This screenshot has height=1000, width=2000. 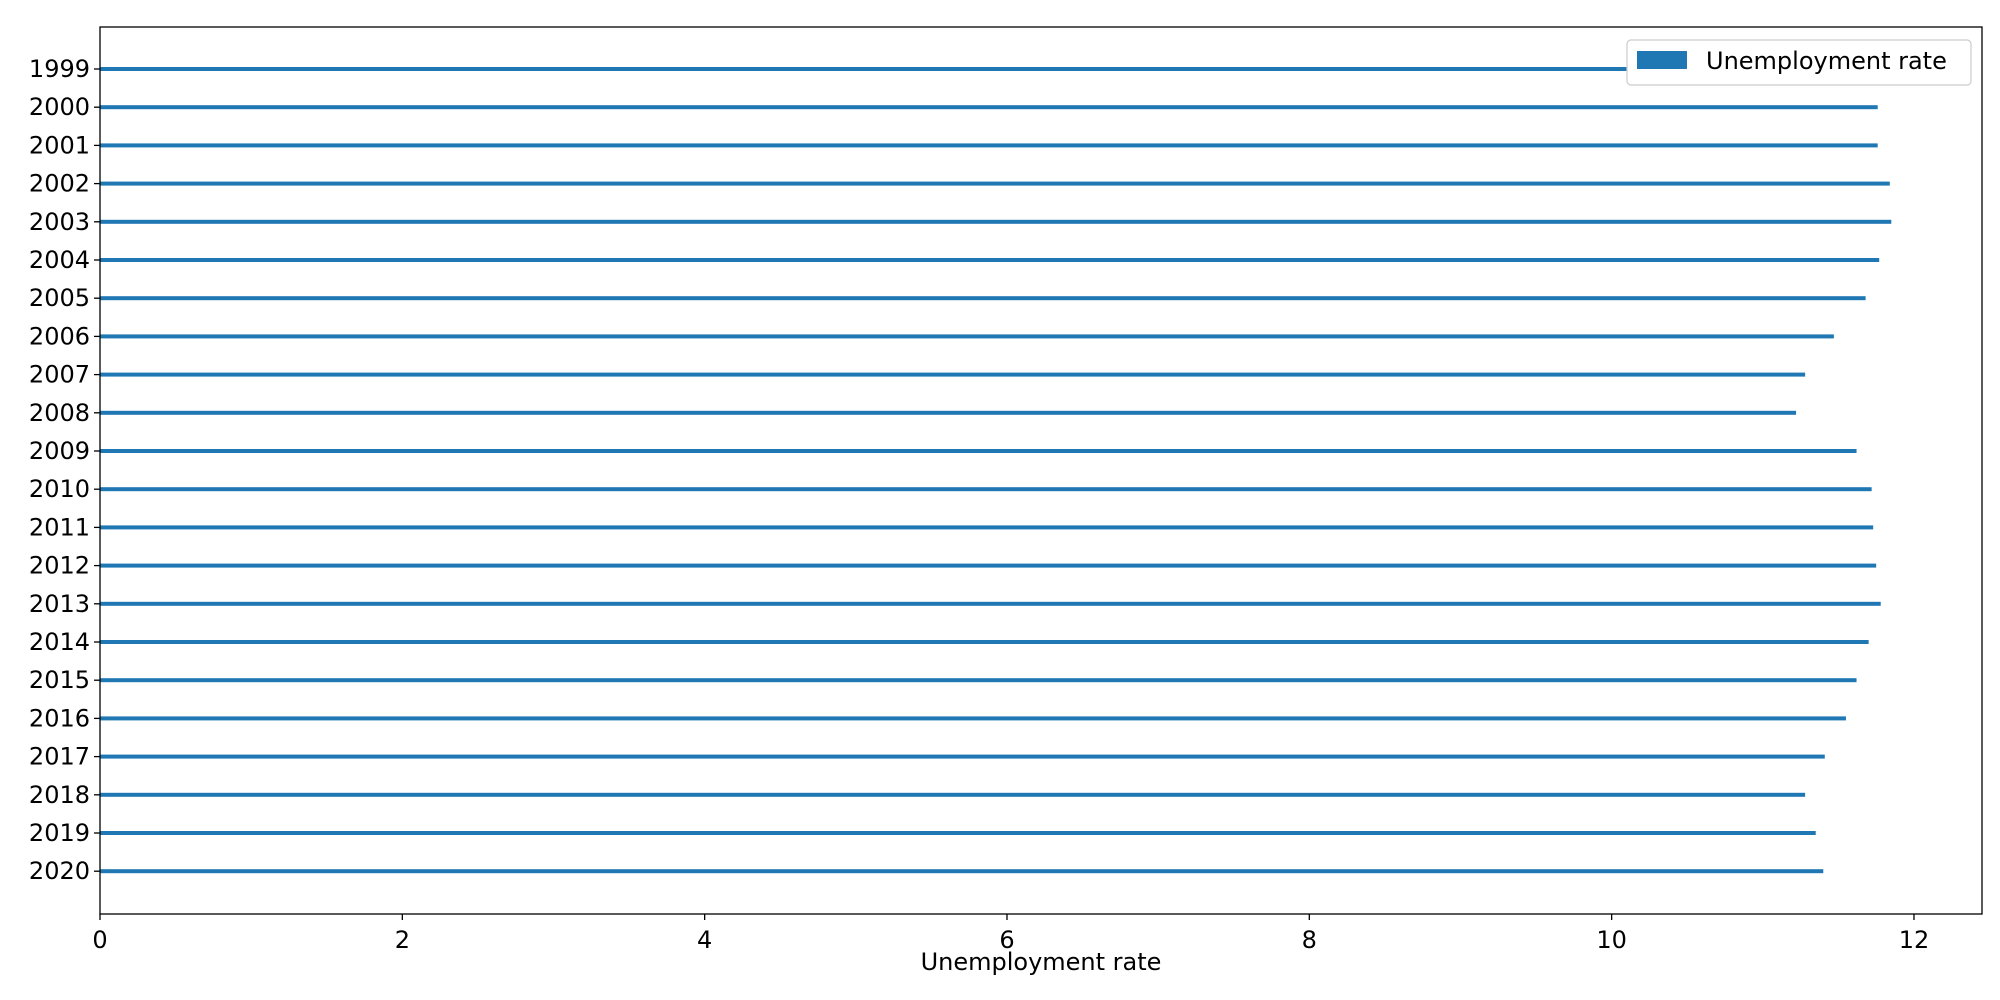 I want to click on bar-2001, so click(x=989, y=145).